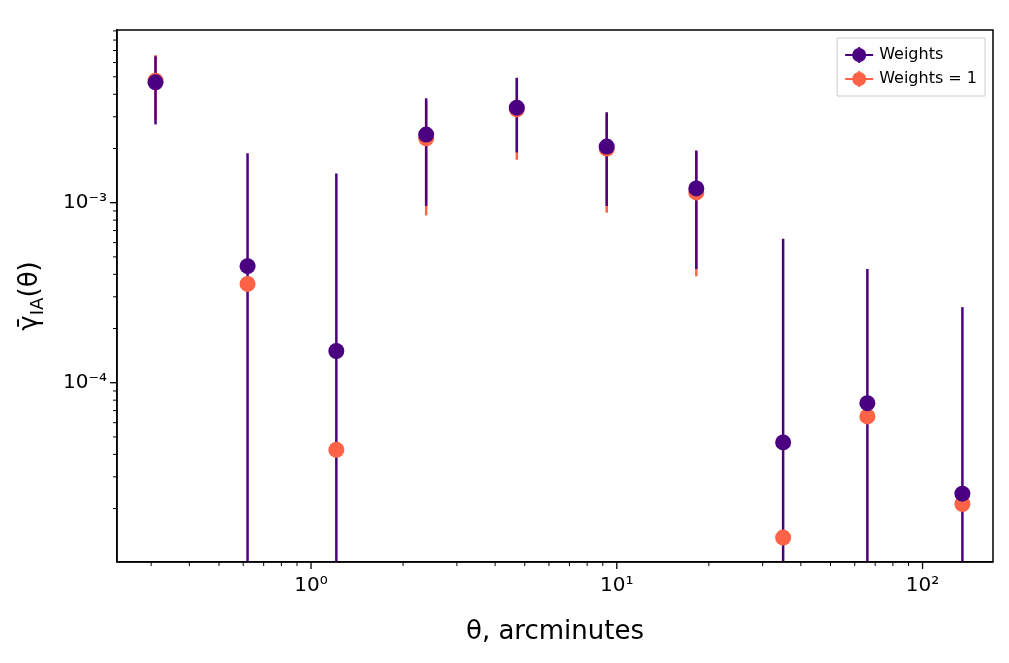 This screenshot has height=663, width=1009. I want to click on x-tick-label: 10², so click(922, 584).